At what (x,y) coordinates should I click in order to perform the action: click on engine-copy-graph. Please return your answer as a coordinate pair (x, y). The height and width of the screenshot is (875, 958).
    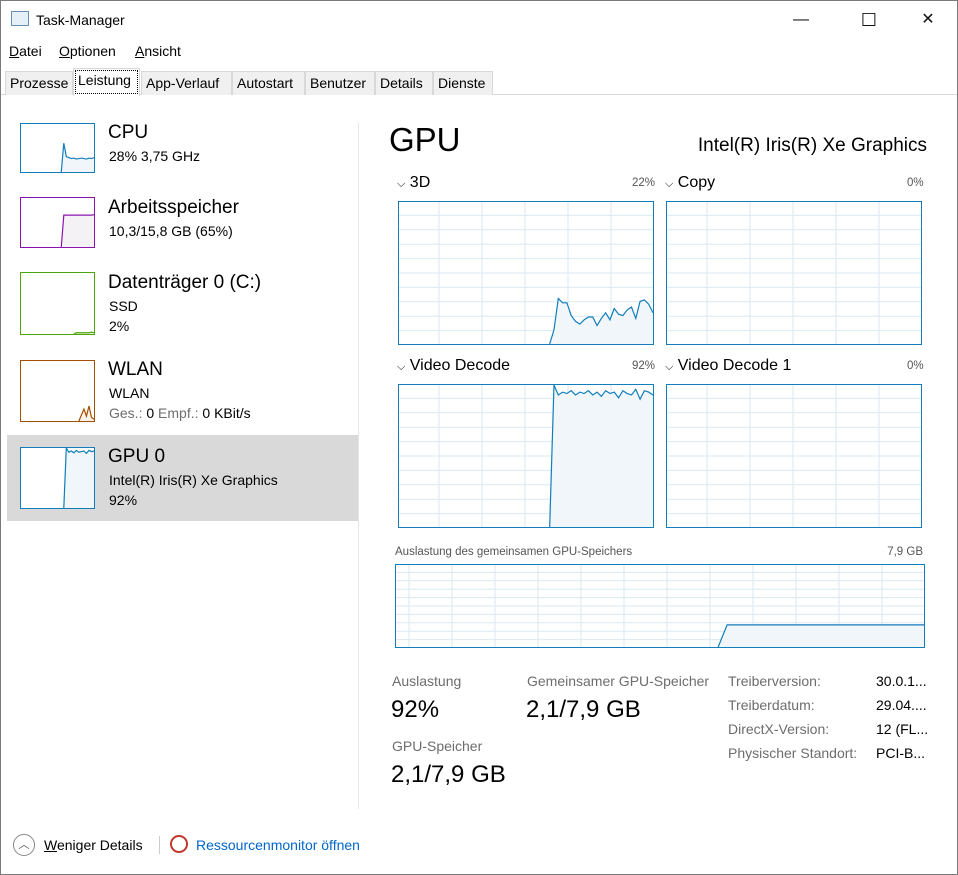
    Looking at the image, I should click on (794, 273).